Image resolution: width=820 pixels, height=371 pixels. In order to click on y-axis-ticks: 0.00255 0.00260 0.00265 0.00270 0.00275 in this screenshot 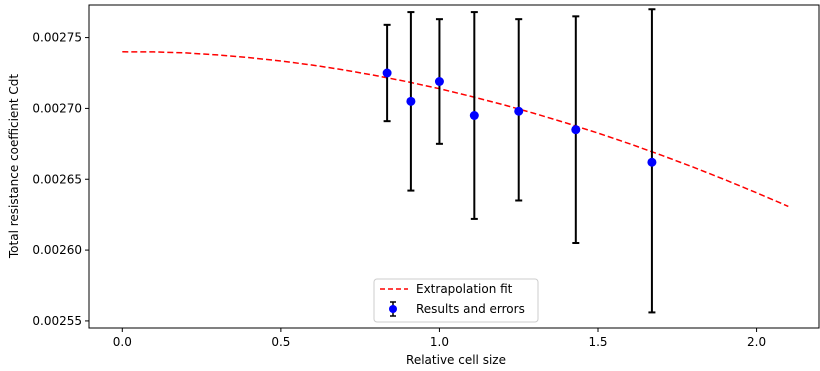, I will do `click(60, 179)`.